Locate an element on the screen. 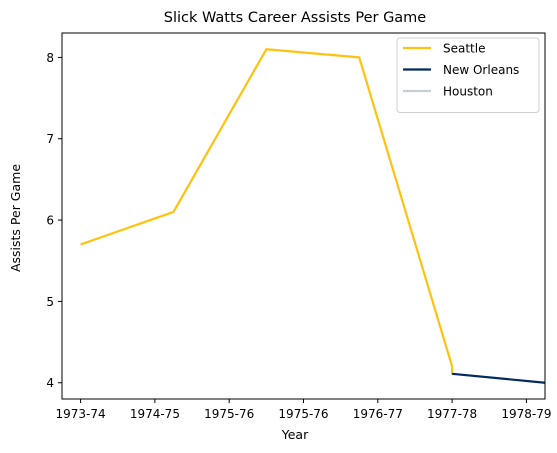 The width and height of the screenshot is (557, 453). legend: Seattle New Orleans Houston is located at coordinates (468, 75).